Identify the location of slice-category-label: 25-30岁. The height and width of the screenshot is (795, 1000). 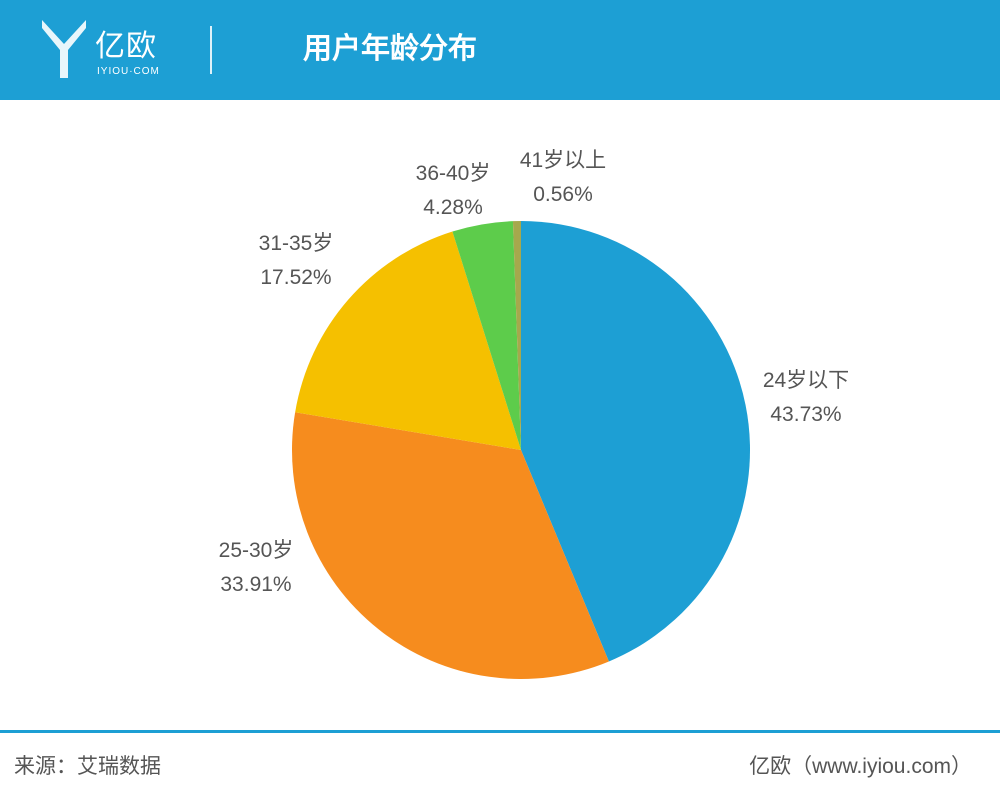
(256, 550).